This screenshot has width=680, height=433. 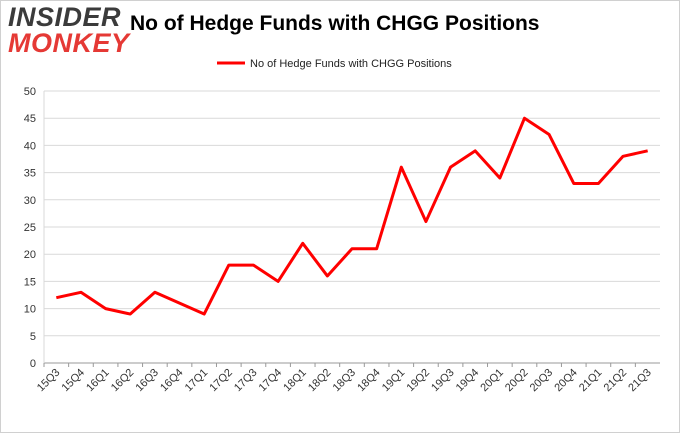 What do you see at coordinates (542, 381) in the screenshot?
I see `x-tick-label: 20Q3` at bounding box center [542, 381].